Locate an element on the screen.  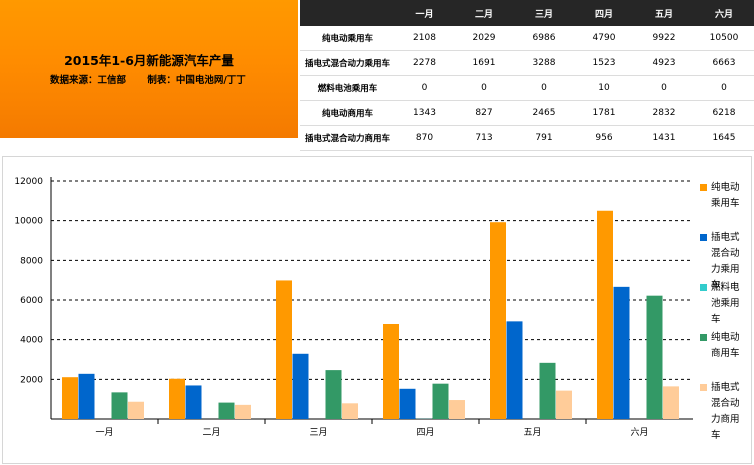
table-row: 纯电动商用车 1343 827 2465 1781 2832 6218 is located at coordinates (527, 113).